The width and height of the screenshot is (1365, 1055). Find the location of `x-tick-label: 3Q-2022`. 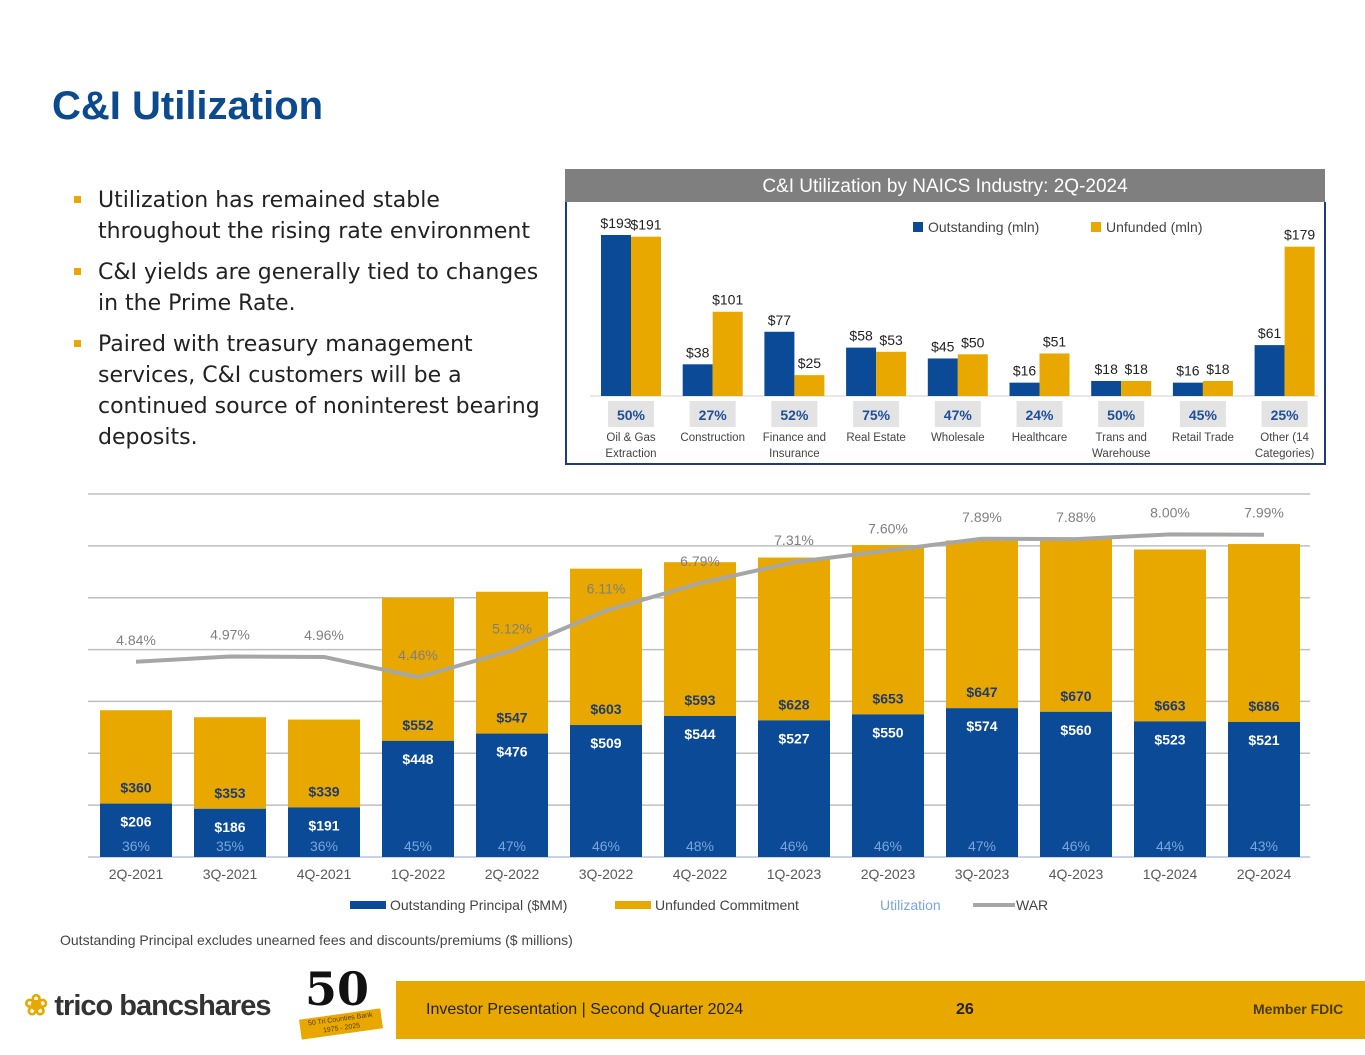

x-tick-label: 3Q-2022 is located at coordinates (606, 874).